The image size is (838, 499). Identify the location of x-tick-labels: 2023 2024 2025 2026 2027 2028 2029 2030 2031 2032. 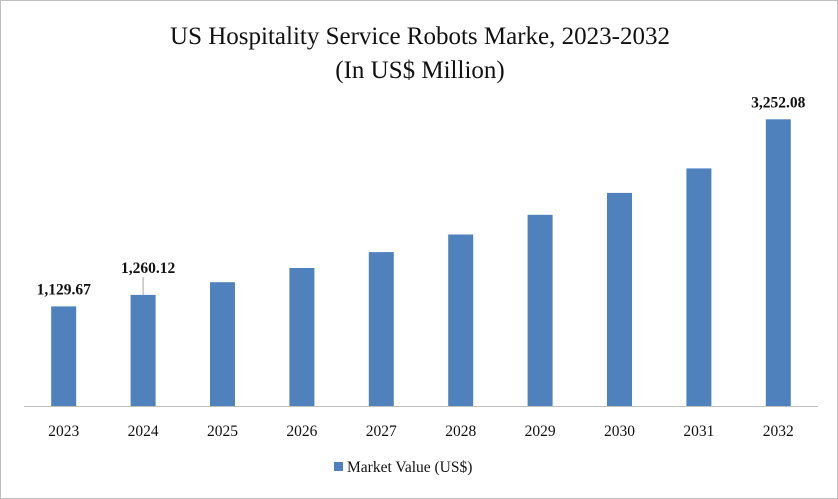
(421, 431).